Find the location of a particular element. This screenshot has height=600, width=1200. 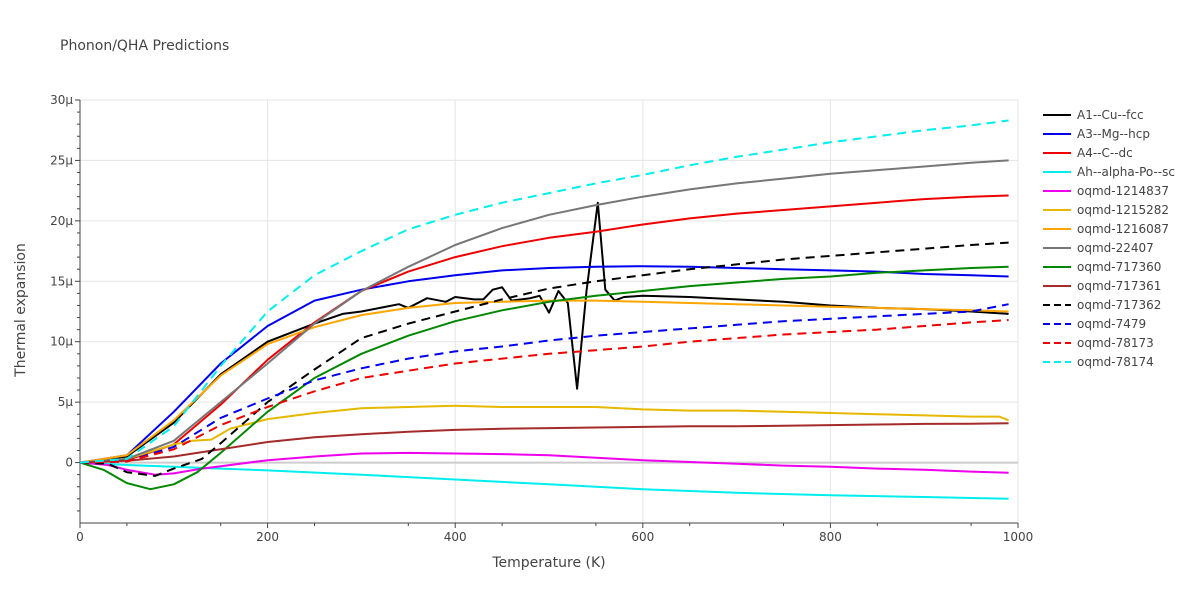

legend-label: oqmd-717361 is located at coordinates (1119, 286).